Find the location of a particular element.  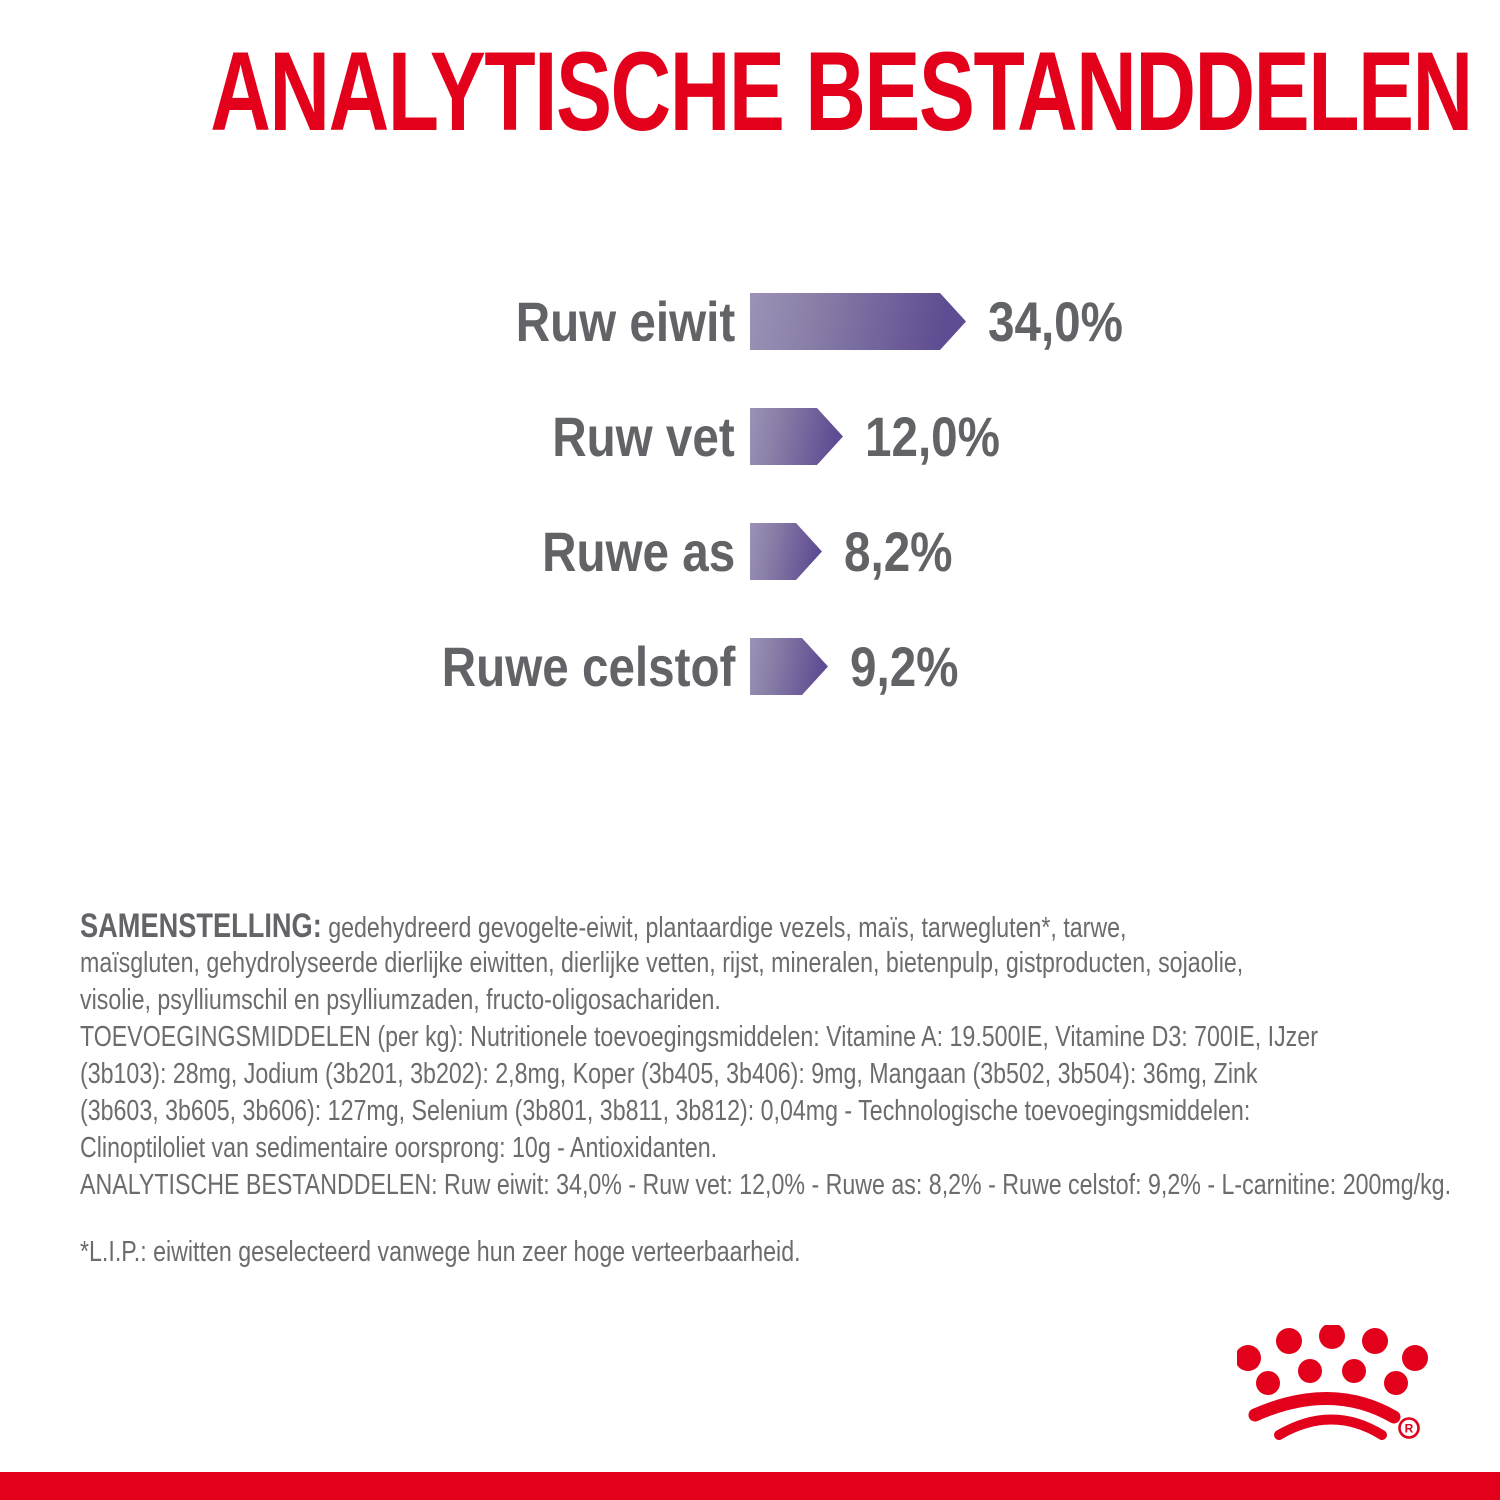

footer-red-bar is located at coordinates (750, 1486).